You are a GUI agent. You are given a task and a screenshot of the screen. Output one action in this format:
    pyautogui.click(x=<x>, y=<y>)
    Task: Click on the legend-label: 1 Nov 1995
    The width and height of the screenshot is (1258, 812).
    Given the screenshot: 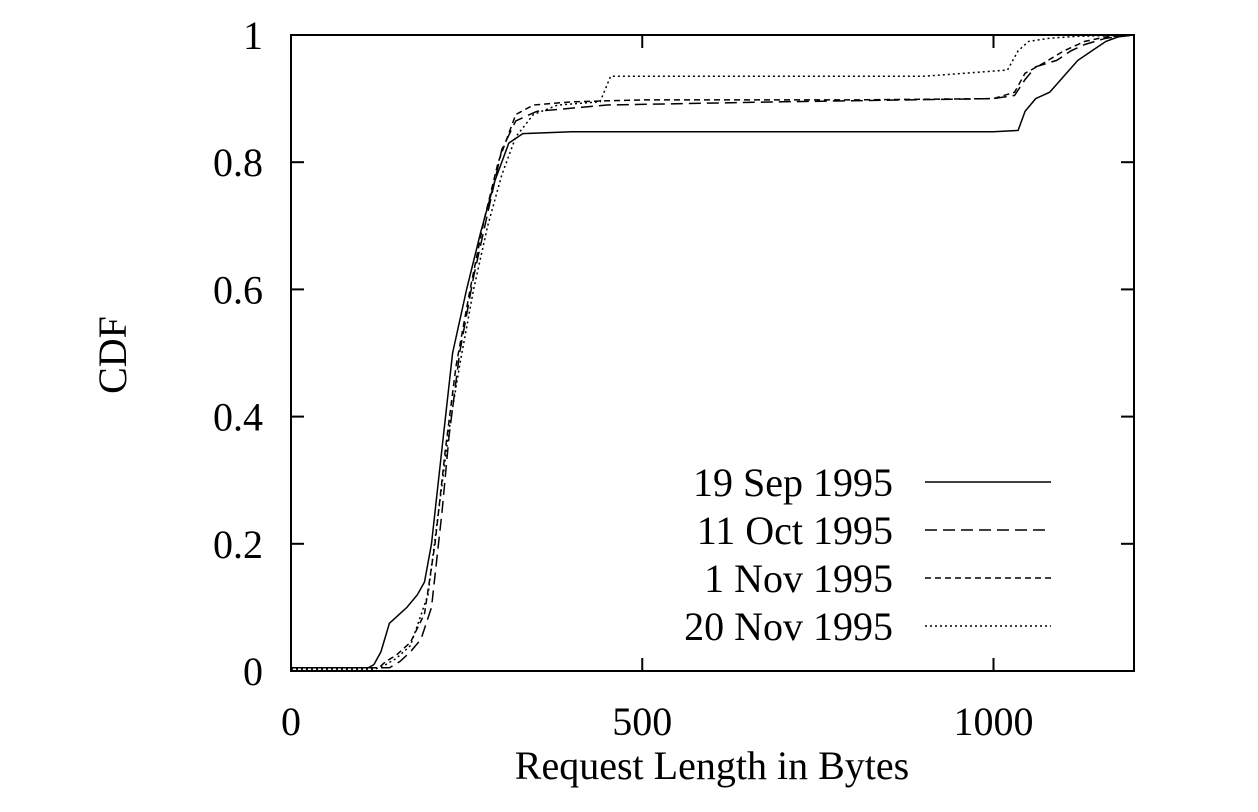 What is the action you would take?
    pyautogui.click(x=798, y=578)
    